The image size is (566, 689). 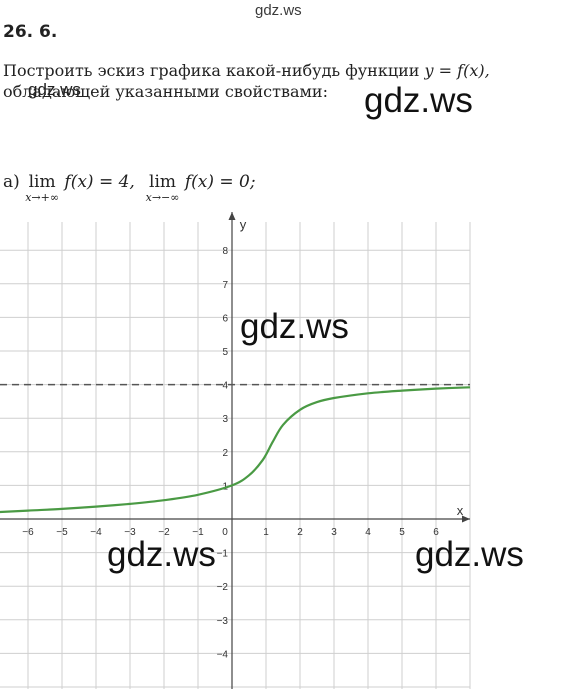 What do you see at coordinates (11, 182) in the screenshot?
I see `condition-label: а)` at bounding box center [11, 182].